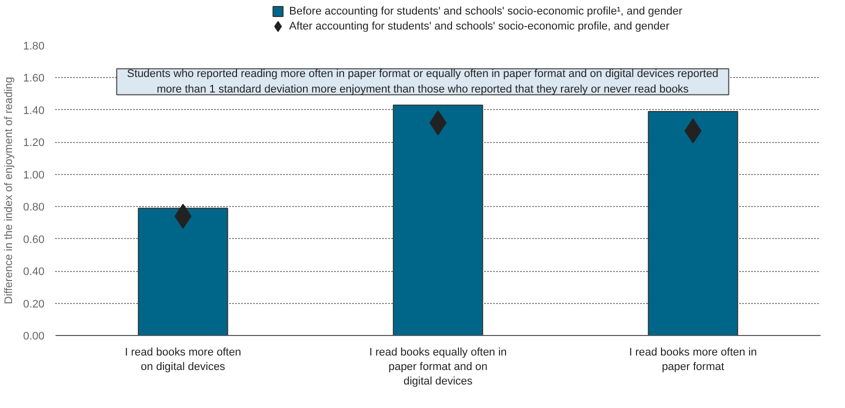 Image resolution: width=845 pixels, height=408 pixels. What do you see at coordinates (34, 272) in the screenshot?
I see `y-tick-label: 0.40` at bounding box center [34, 272].